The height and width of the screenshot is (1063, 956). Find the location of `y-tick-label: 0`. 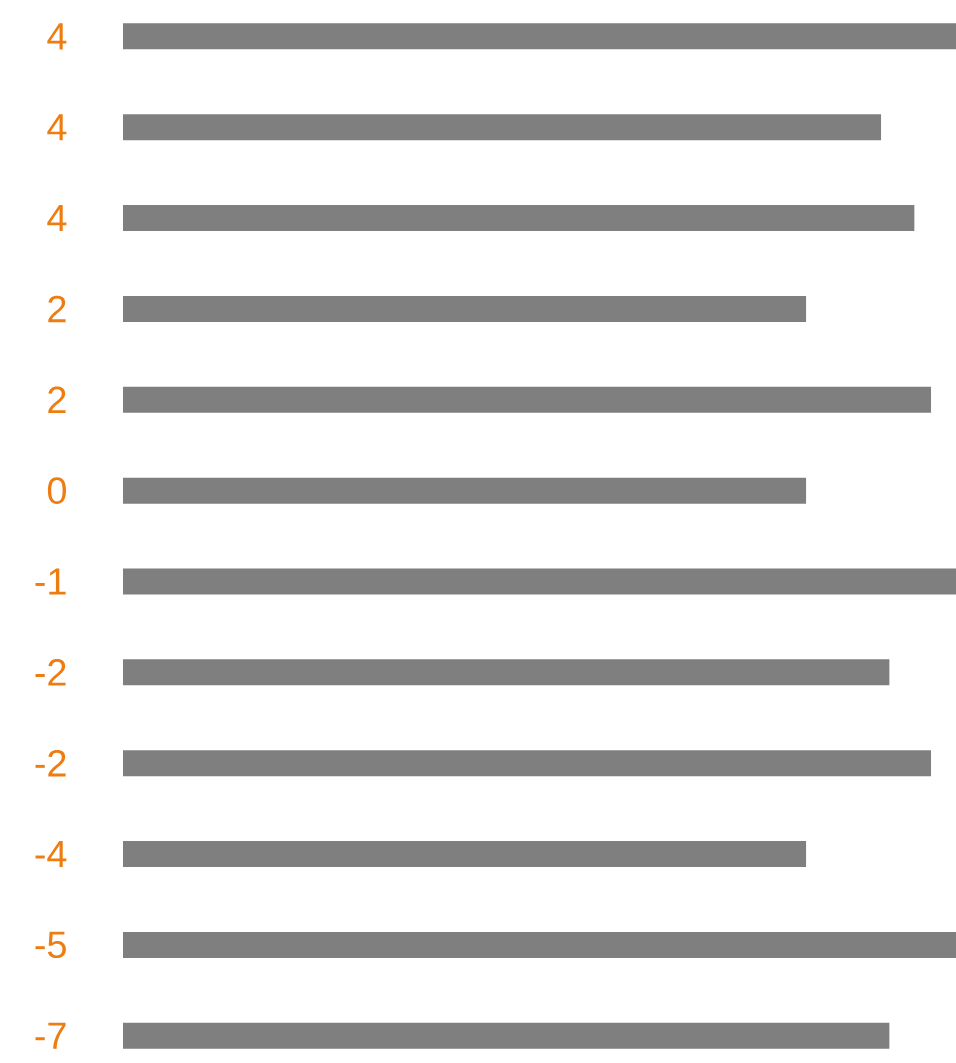

y-tick-label: 0 is located at coordinates (56, 491).